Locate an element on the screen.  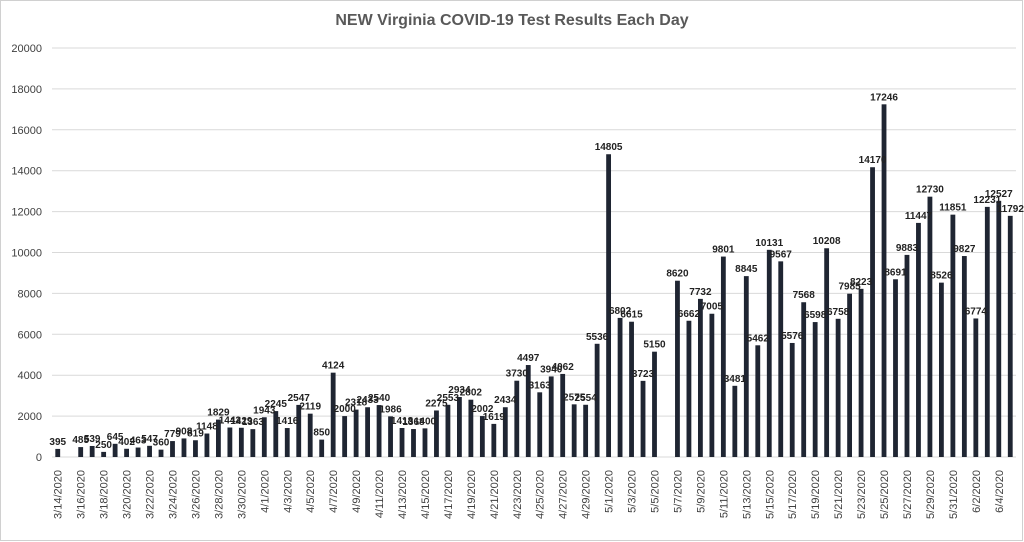
data-label: 6802 is located at coordinates (620, 311).